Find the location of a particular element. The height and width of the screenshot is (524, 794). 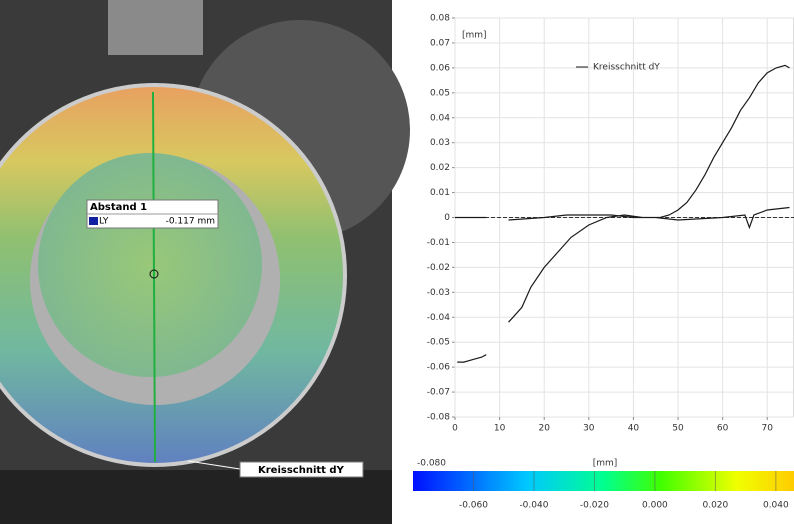

y-tick-label: -0.01 is located at coordinates (438, 243).